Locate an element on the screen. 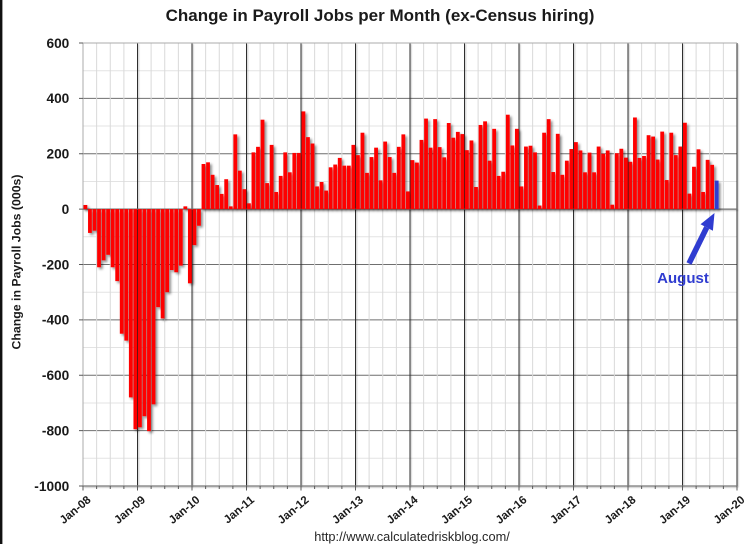 The height and width of the screenshot is (548, 750). svg-text: August is located at coordinates (683, 278).